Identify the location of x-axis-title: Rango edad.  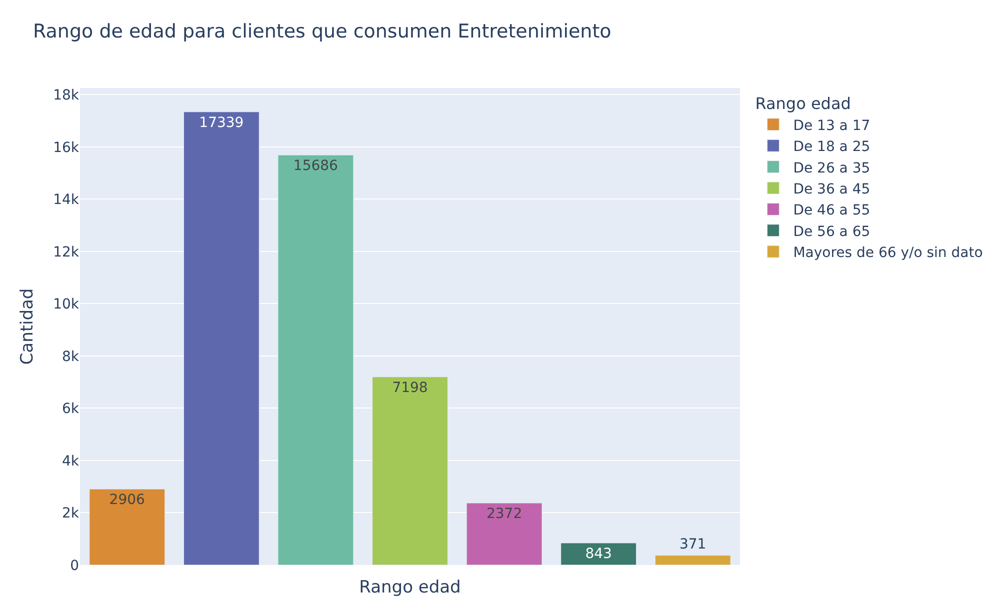
(410, 587).